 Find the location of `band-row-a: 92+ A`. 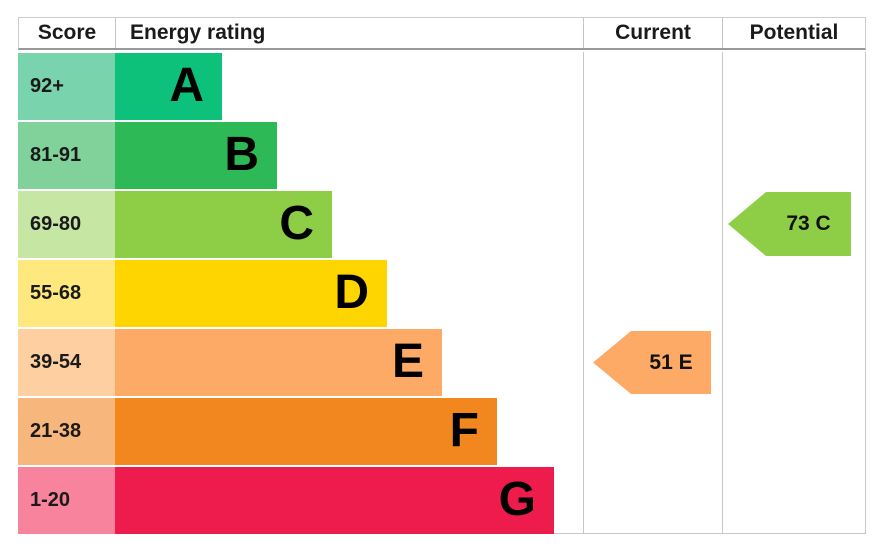

band-row-a: 92+ A is located at coordinates (286, 86).